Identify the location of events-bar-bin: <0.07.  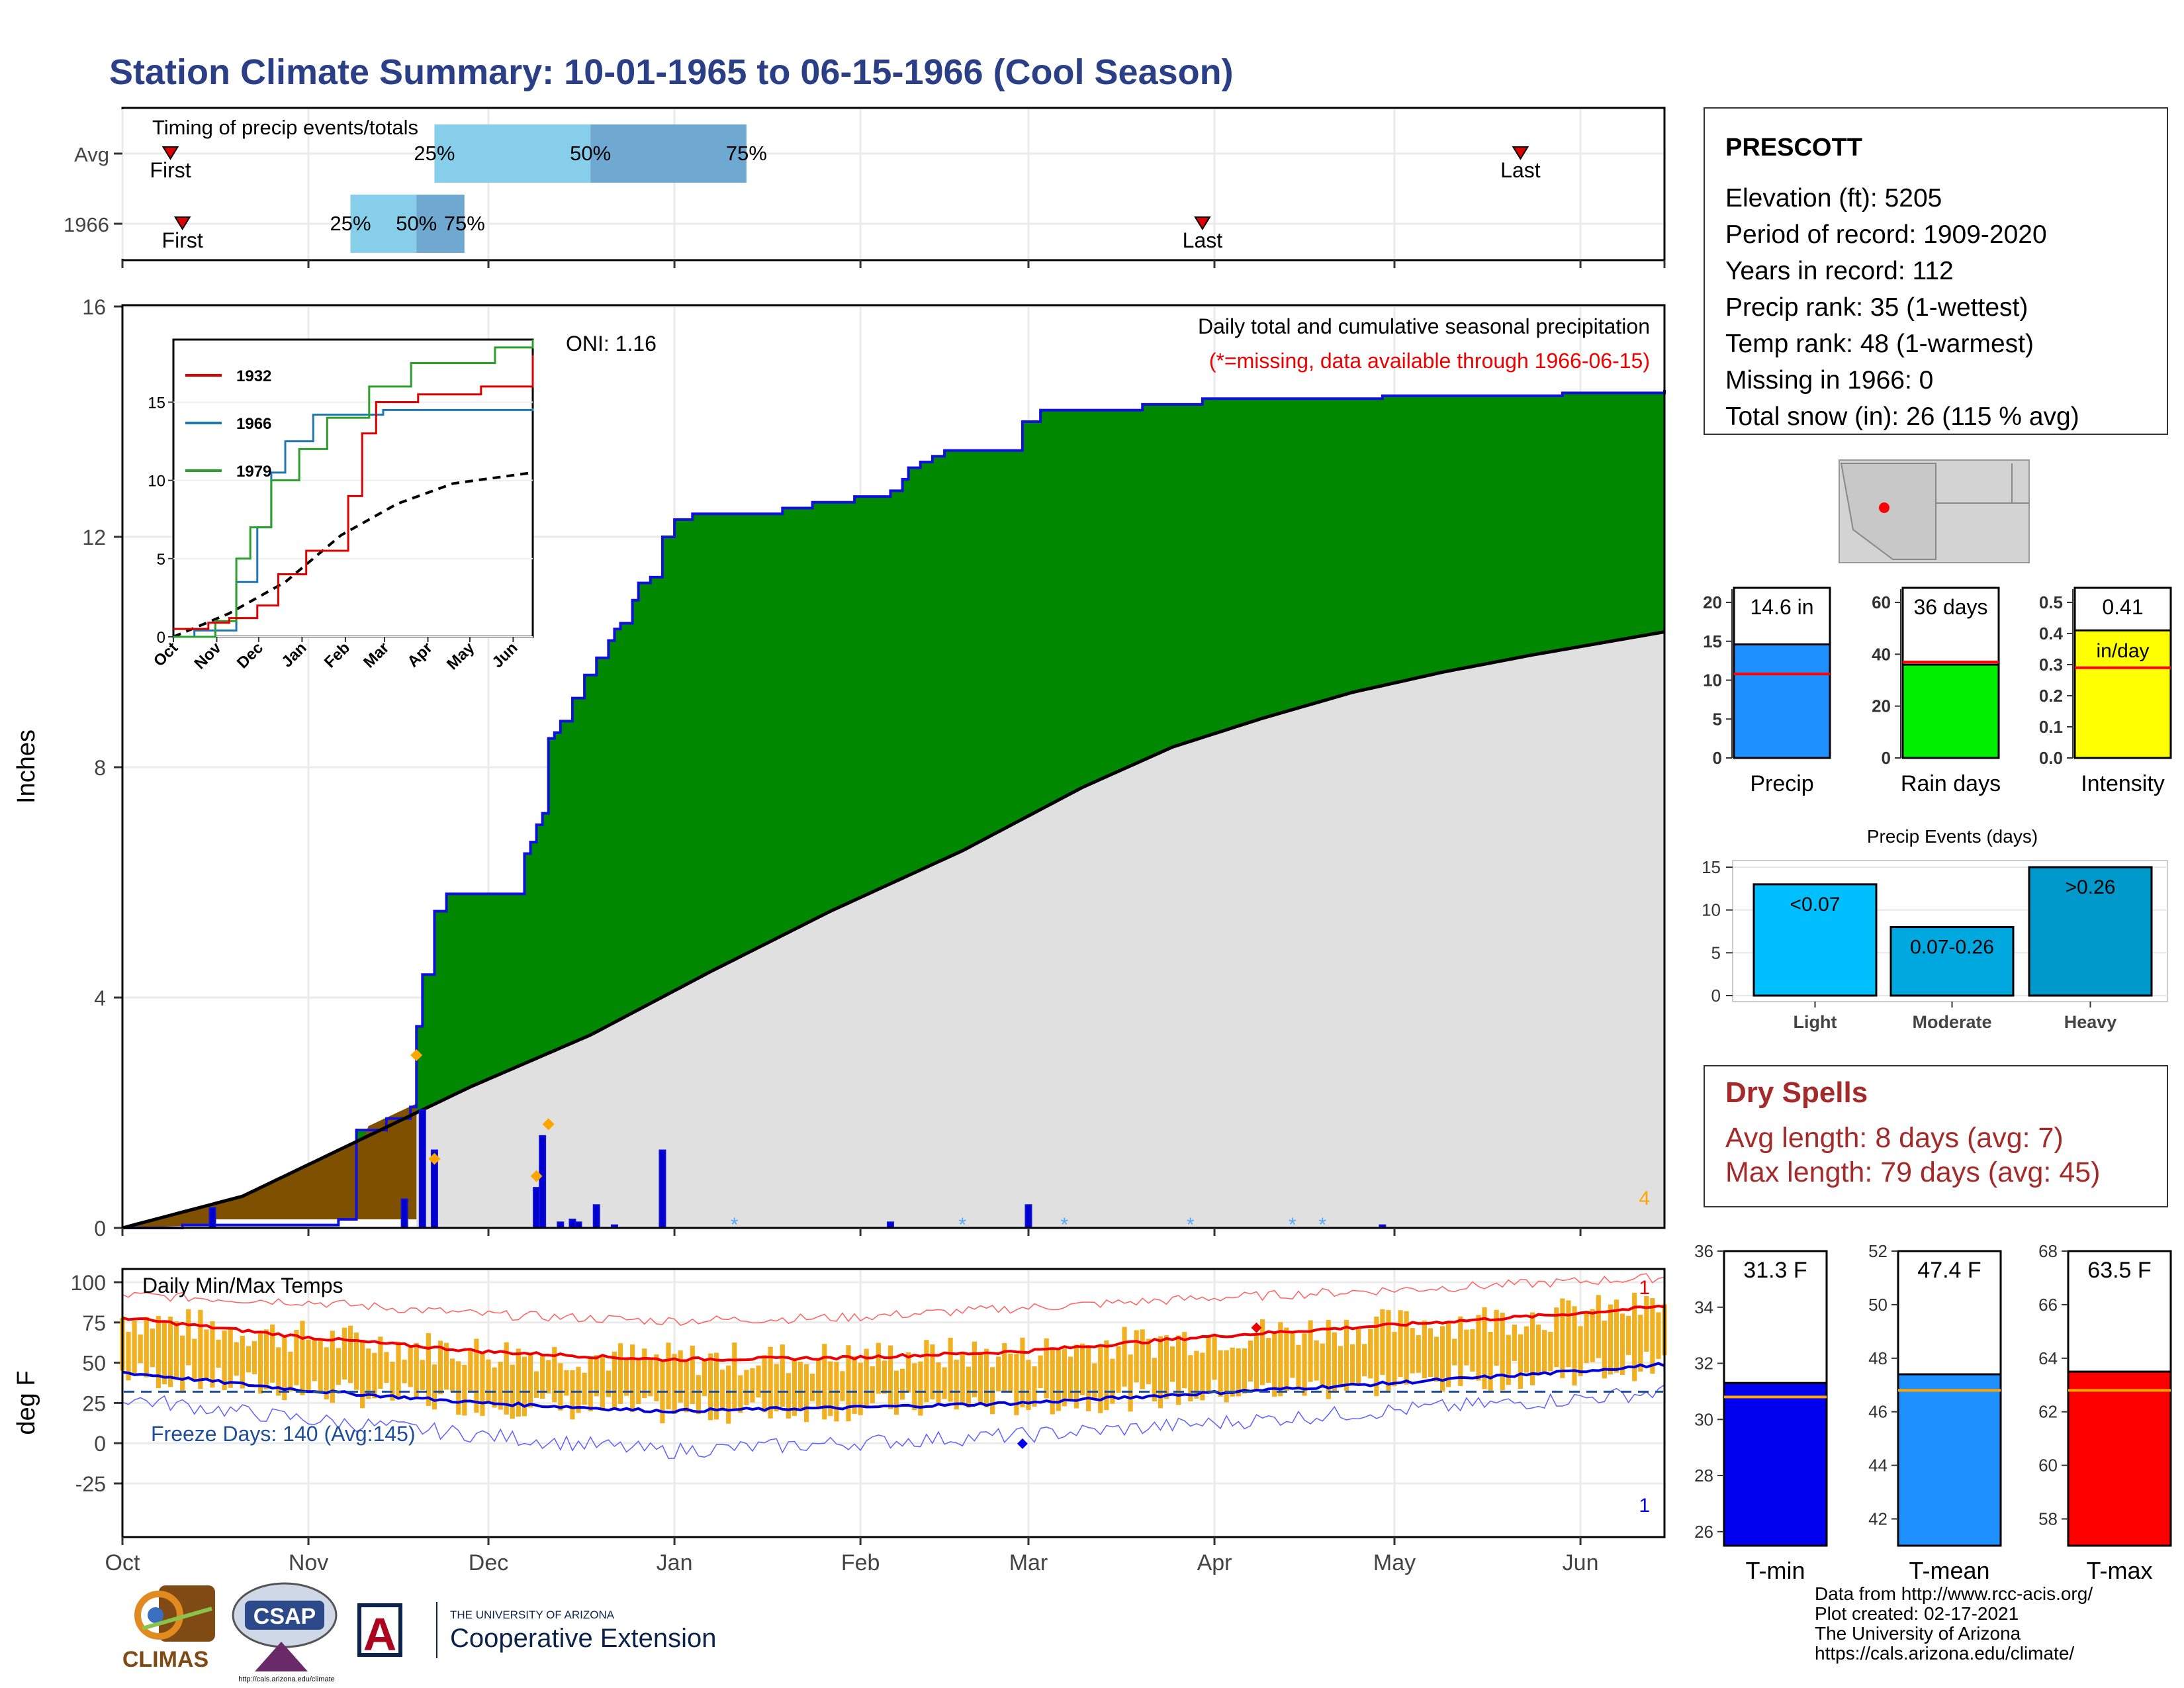
(1815, 904).